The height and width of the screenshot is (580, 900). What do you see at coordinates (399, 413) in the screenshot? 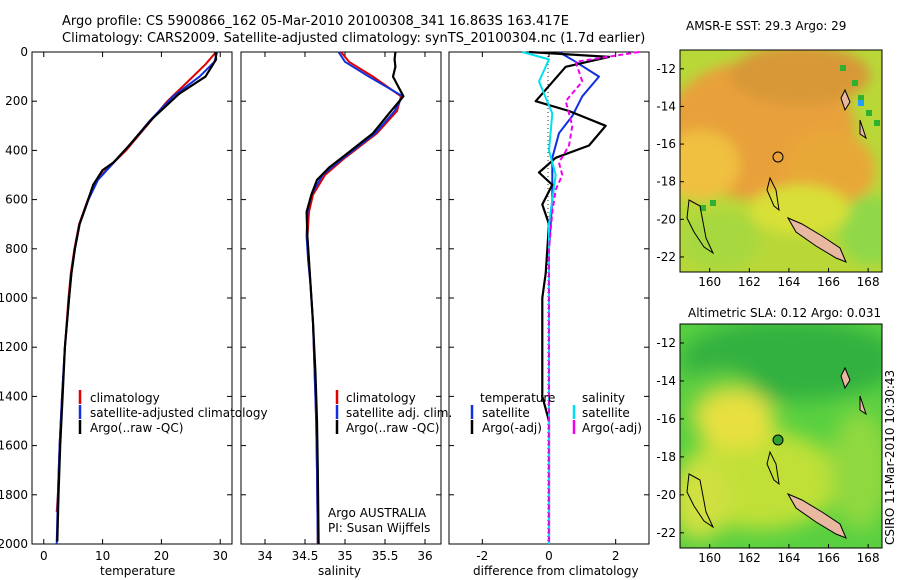
I see `legend-label-satellite: satellite adj. clim.` at bounding box center [399, 413].